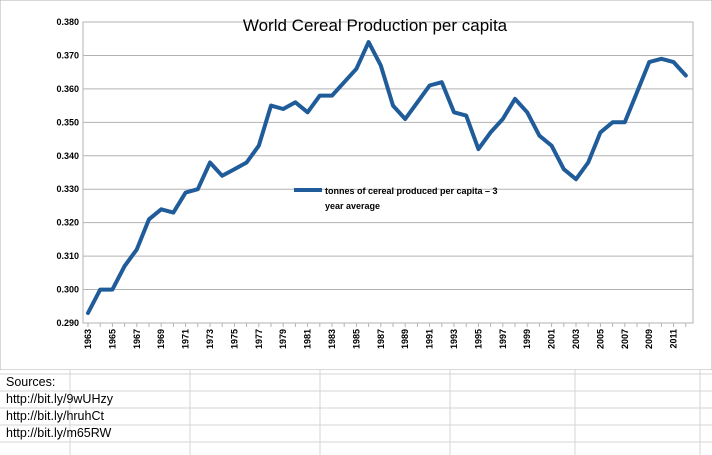 The image size is (712, 455). What do you see at coordinates (67, 122) in the screenshot?
I see `y-tick-label-7: 0.350` at bounding box center [67, 122].